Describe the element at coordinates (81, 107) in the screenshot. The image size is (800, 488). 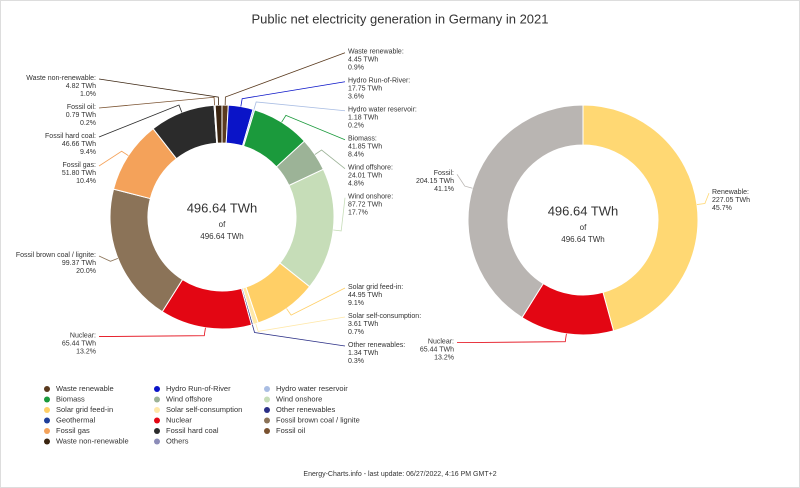
I see `slice-name: Fossil oil:` at that location.